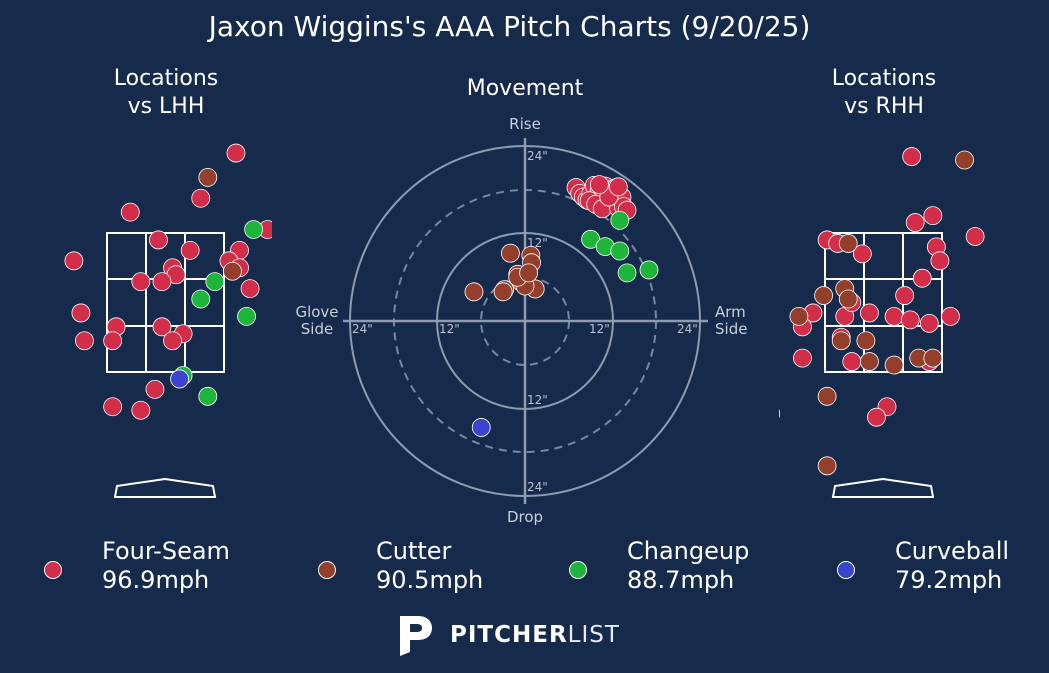  Describe the element at coordinates (525, 124) in the screenshot. I see `axis-label-rise: Rise` at that location.